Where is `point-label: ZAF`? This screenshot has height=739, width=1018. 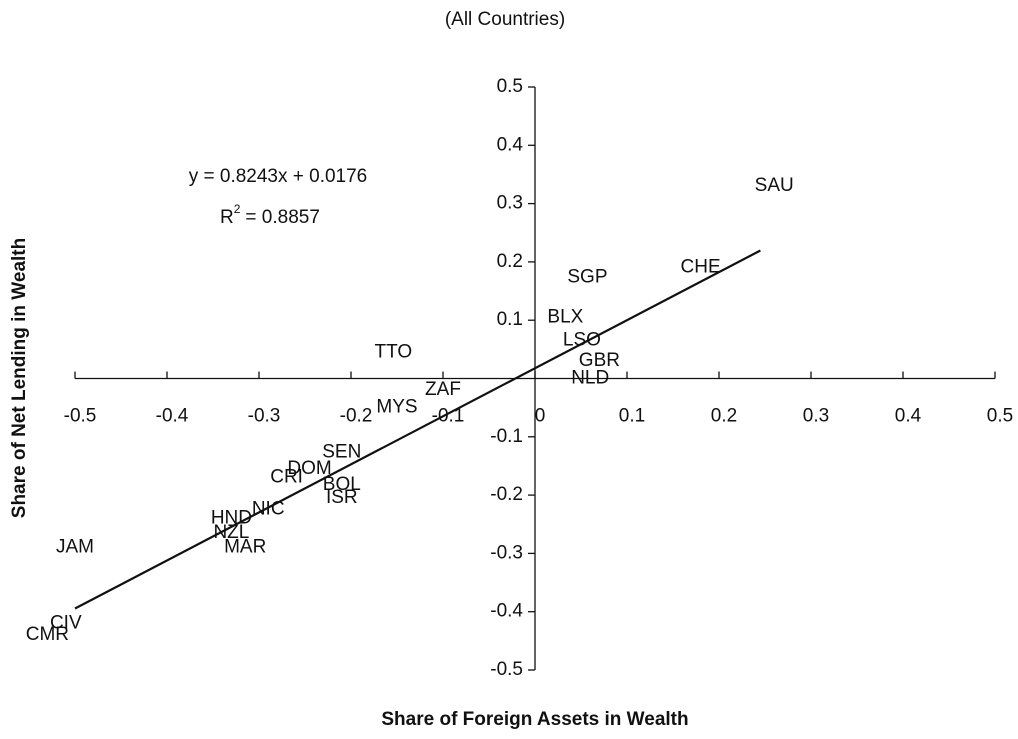
point-label: ZAF is located at coordinates (443, 389).